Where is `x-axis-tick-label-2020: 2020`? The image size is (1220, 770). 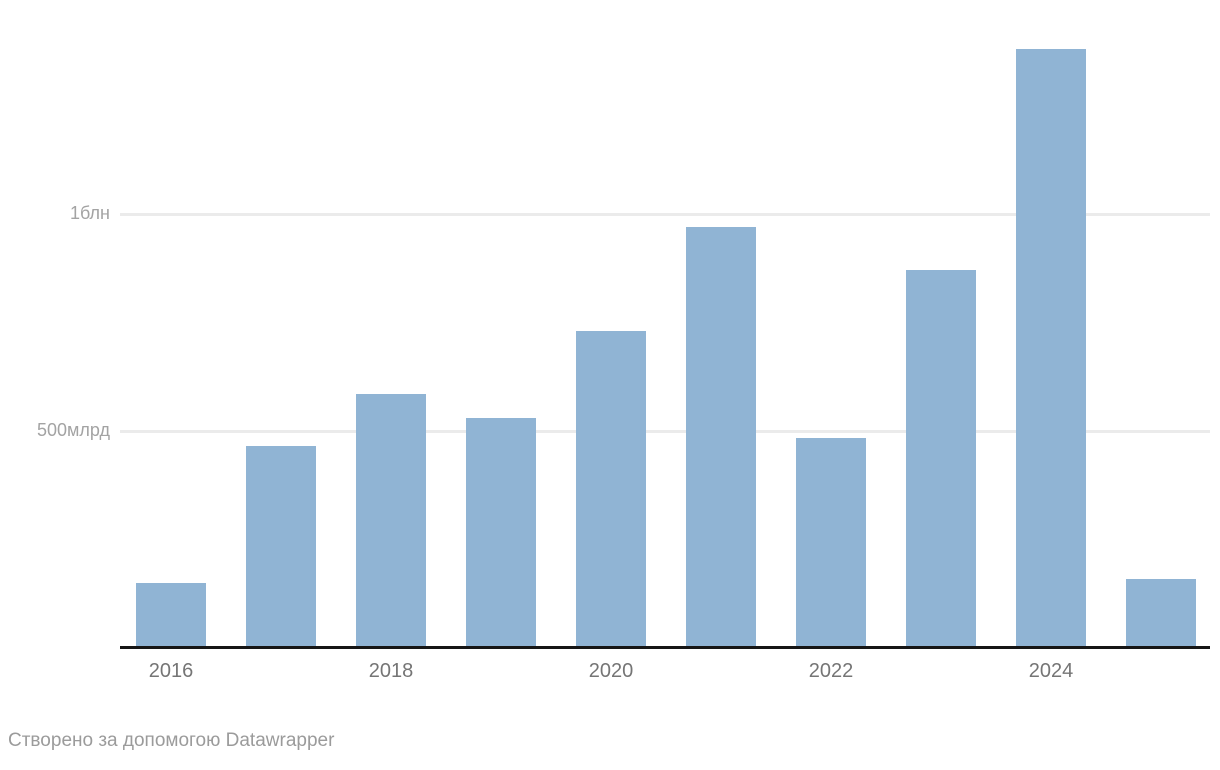 x-axis-tick-label-2020: 2020 is located at coordinates (611, 671).